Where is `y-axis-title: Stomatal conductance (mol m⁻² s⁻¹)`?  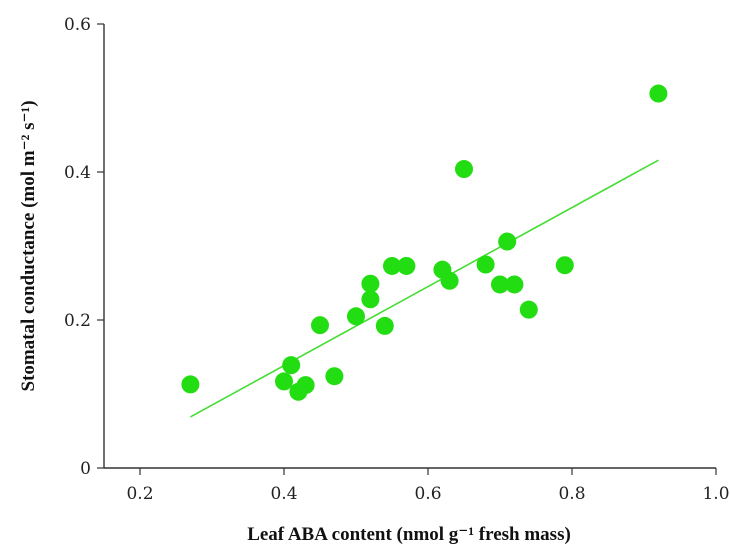 y-axis-title: Stomatal conductance (mol m⁻² s⁻¹) is located at coordinates (28, 245).